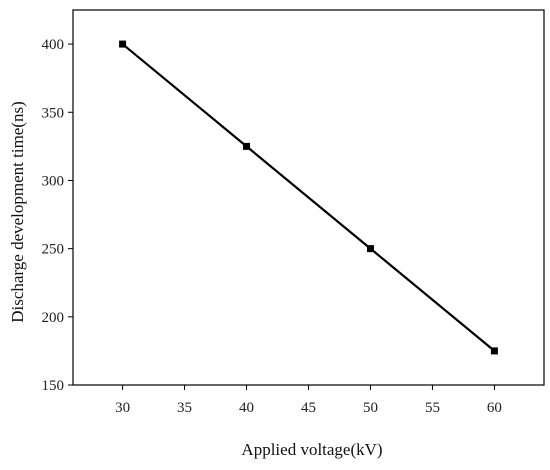  I want to click on x-axis-ticks: 30 35 40 45 50 55 60, so click(308, 400).